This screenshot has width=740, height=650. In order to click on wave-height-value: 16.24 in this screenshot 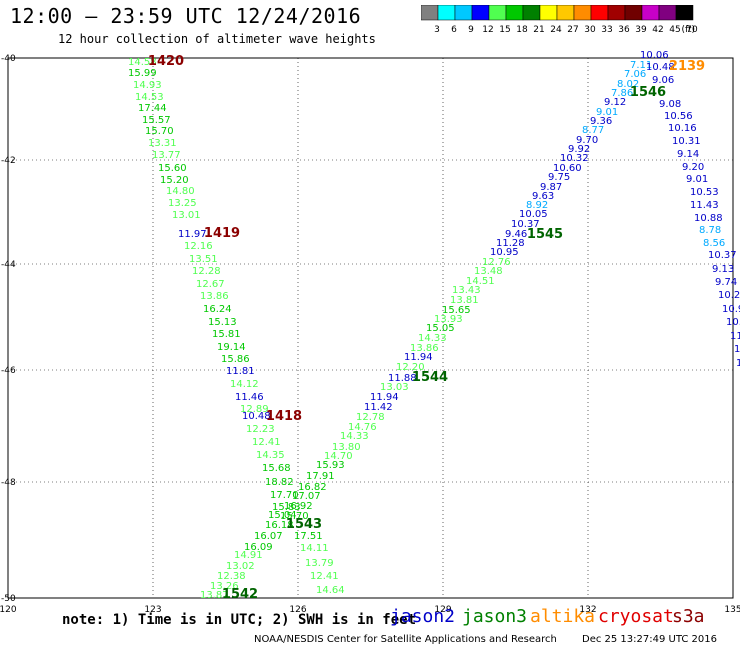, I will do `click(217, 309)`.